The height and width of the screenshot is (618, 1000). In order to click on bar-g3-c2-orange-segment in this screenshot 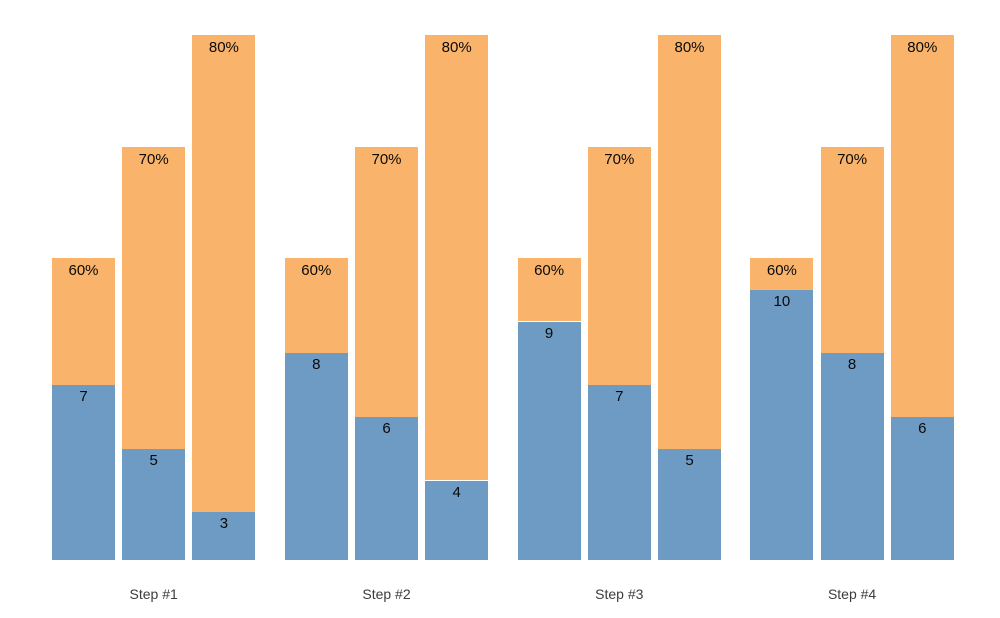, I will do `click(619, 266)`.